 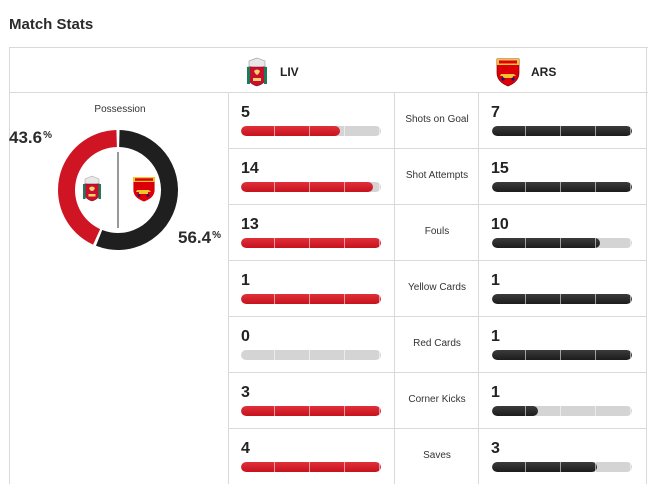 I want to click on stat-label: Corner Kicks, so click(x=437, y=399).